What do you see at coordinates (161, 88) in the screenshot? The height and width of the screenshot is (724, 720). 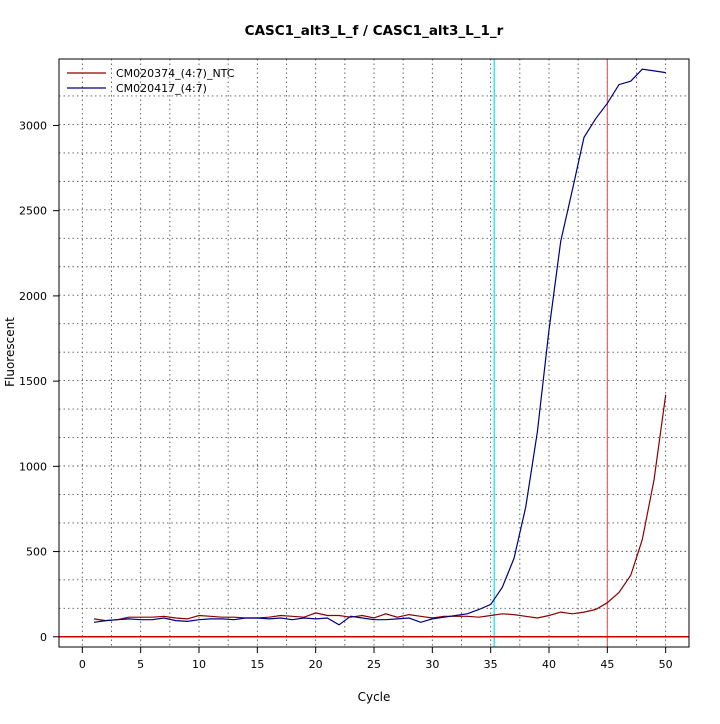 I see `legend-label-2: CM020417_(4:7)` at bounding box center [161, 88].